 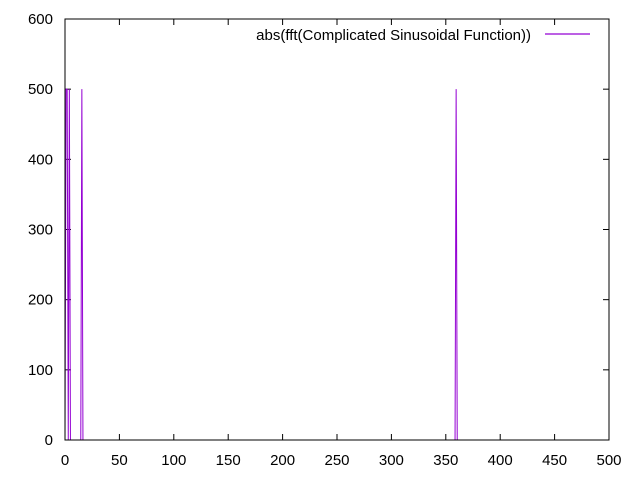 I want to click on y-tick-label: 0, so click(x=49, y=440).